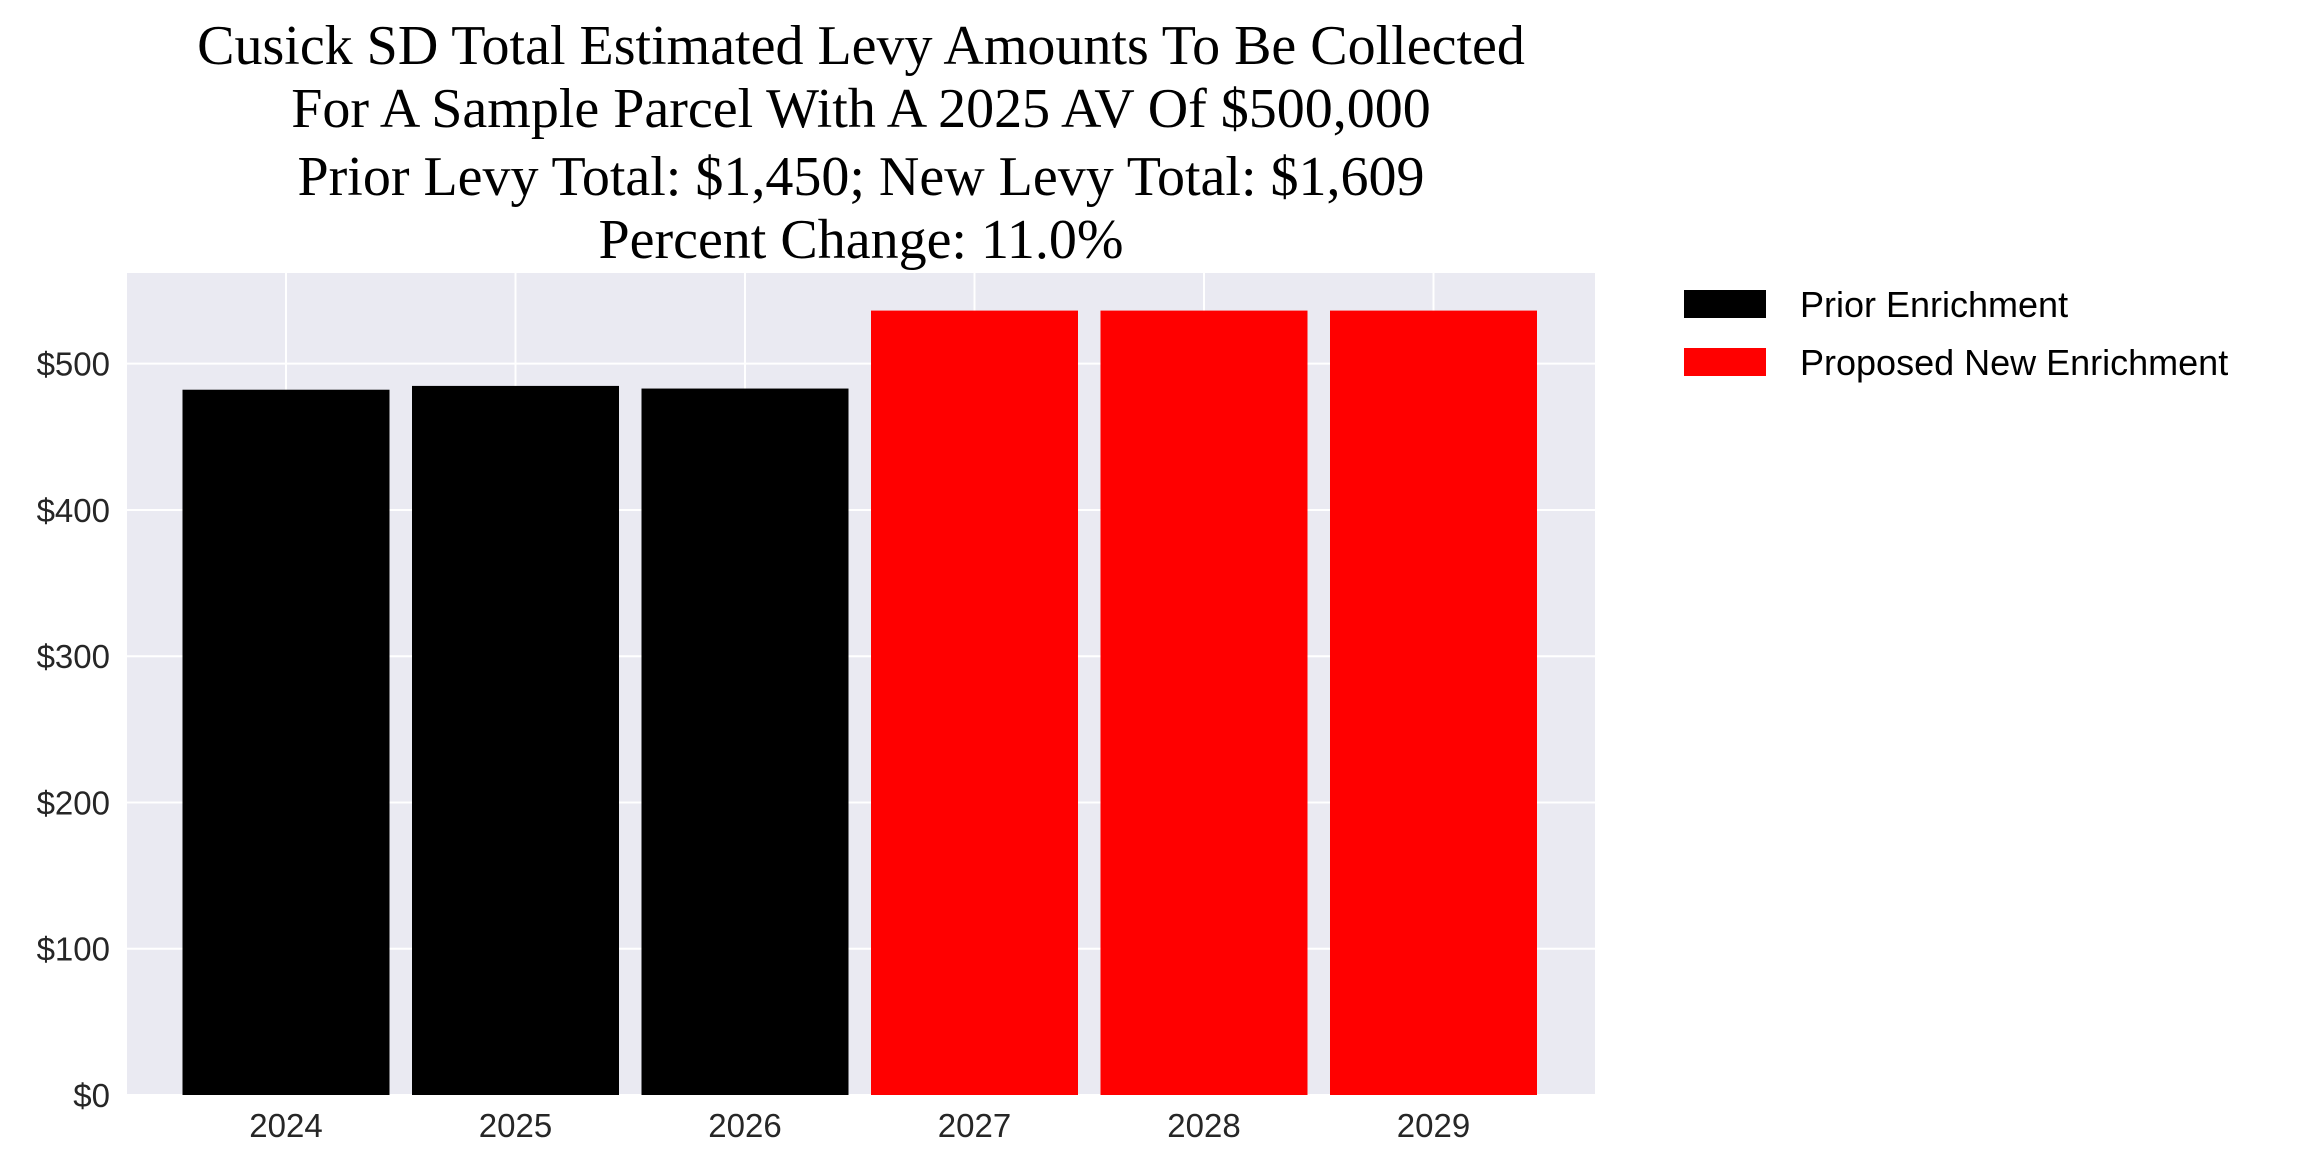 This screenshot has width=2304, height=1152. What do you see at coordinates (285, 1125) in the screenshot?
I see `x-tick-label: 2024` at bounding box center [285, 1125].